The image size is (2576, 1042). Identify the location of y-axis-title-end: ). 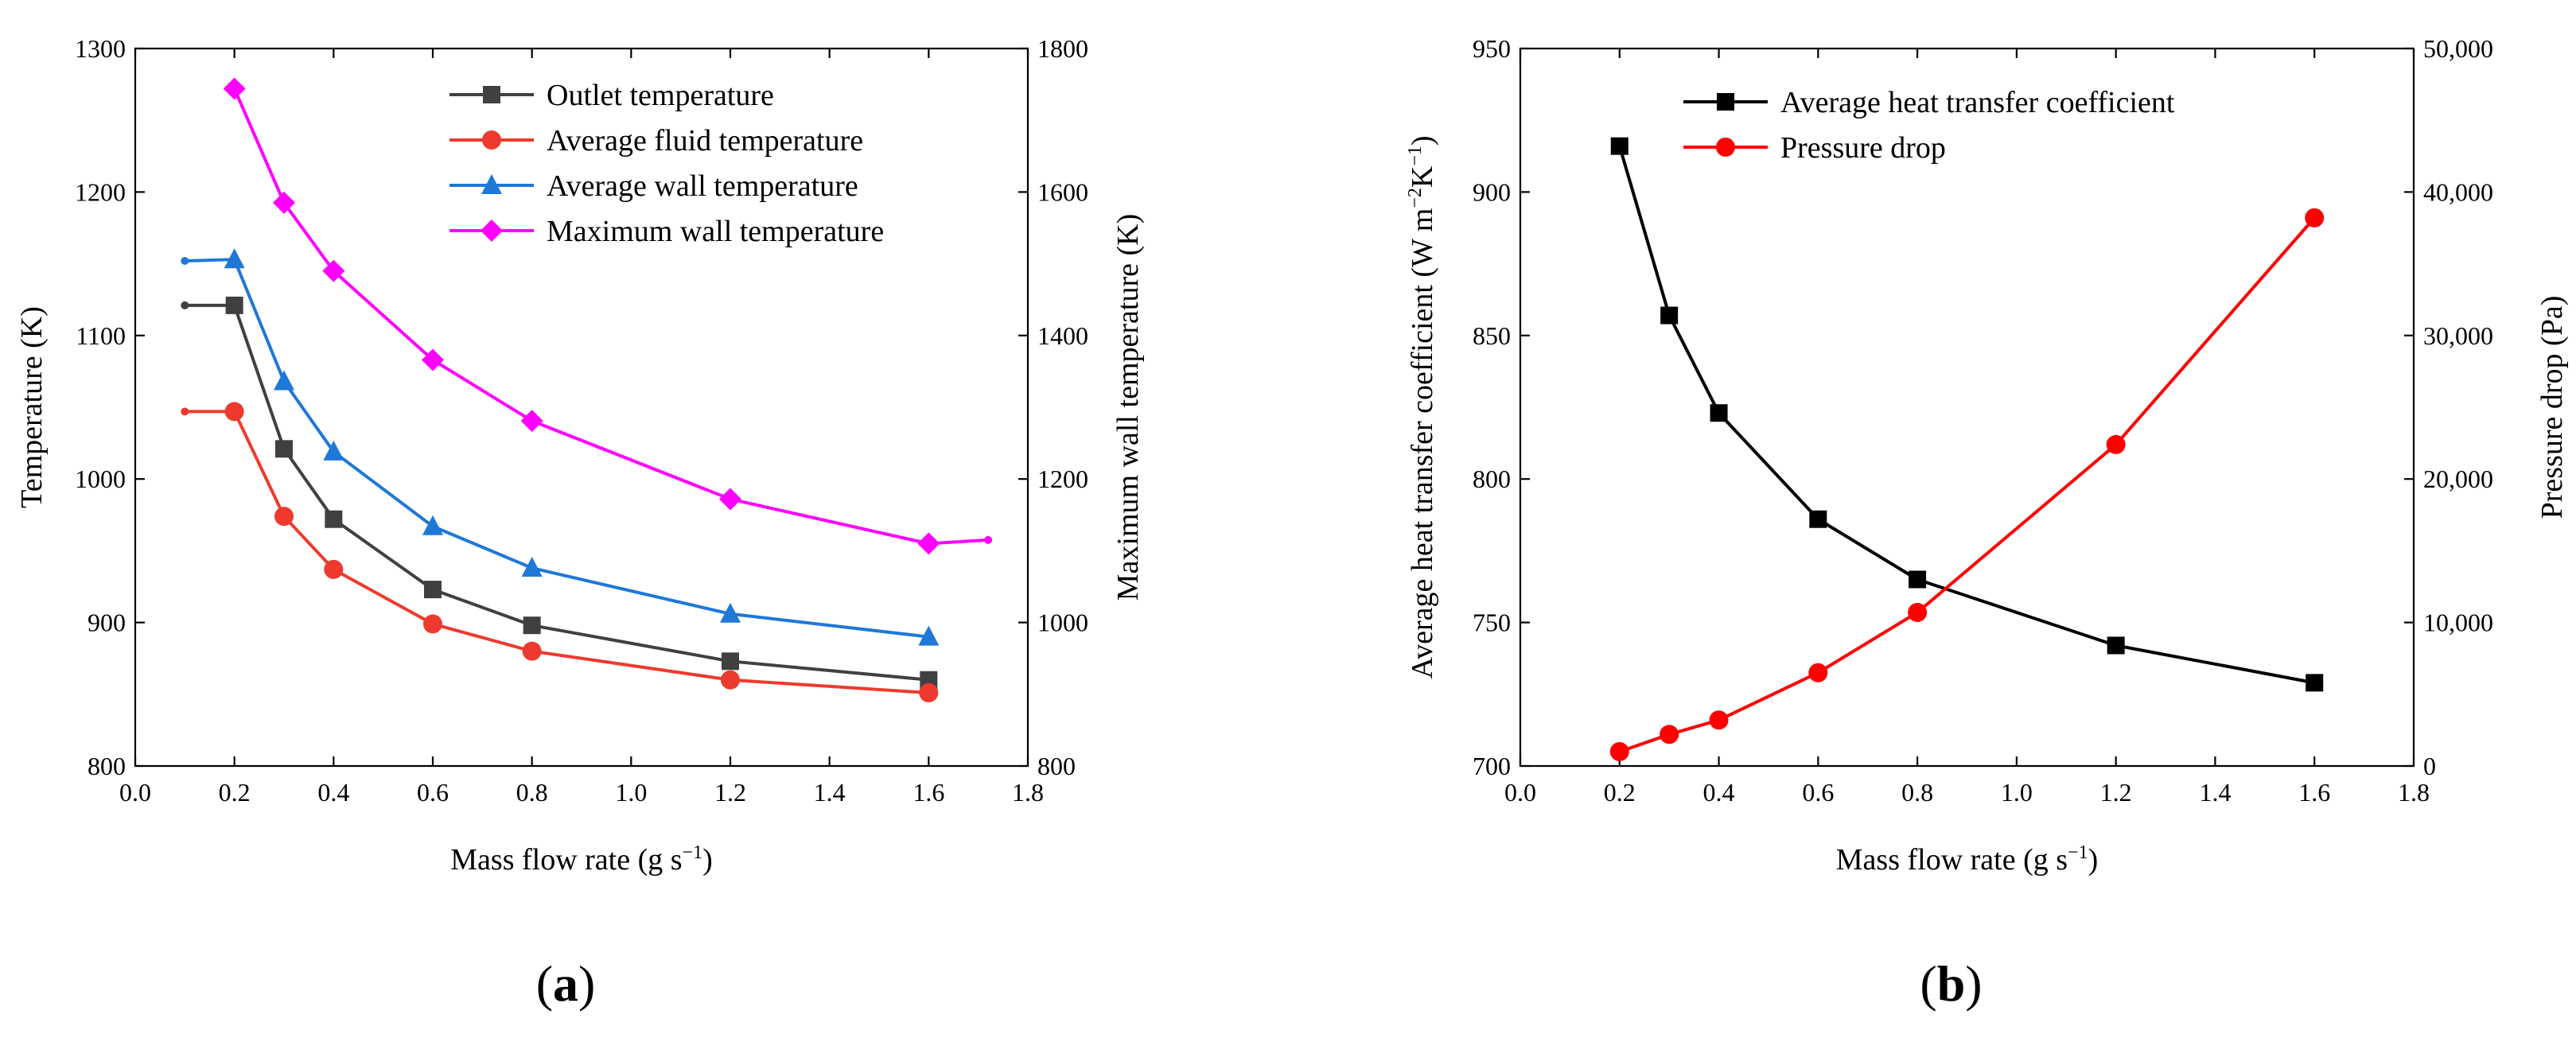
(1423, 140).